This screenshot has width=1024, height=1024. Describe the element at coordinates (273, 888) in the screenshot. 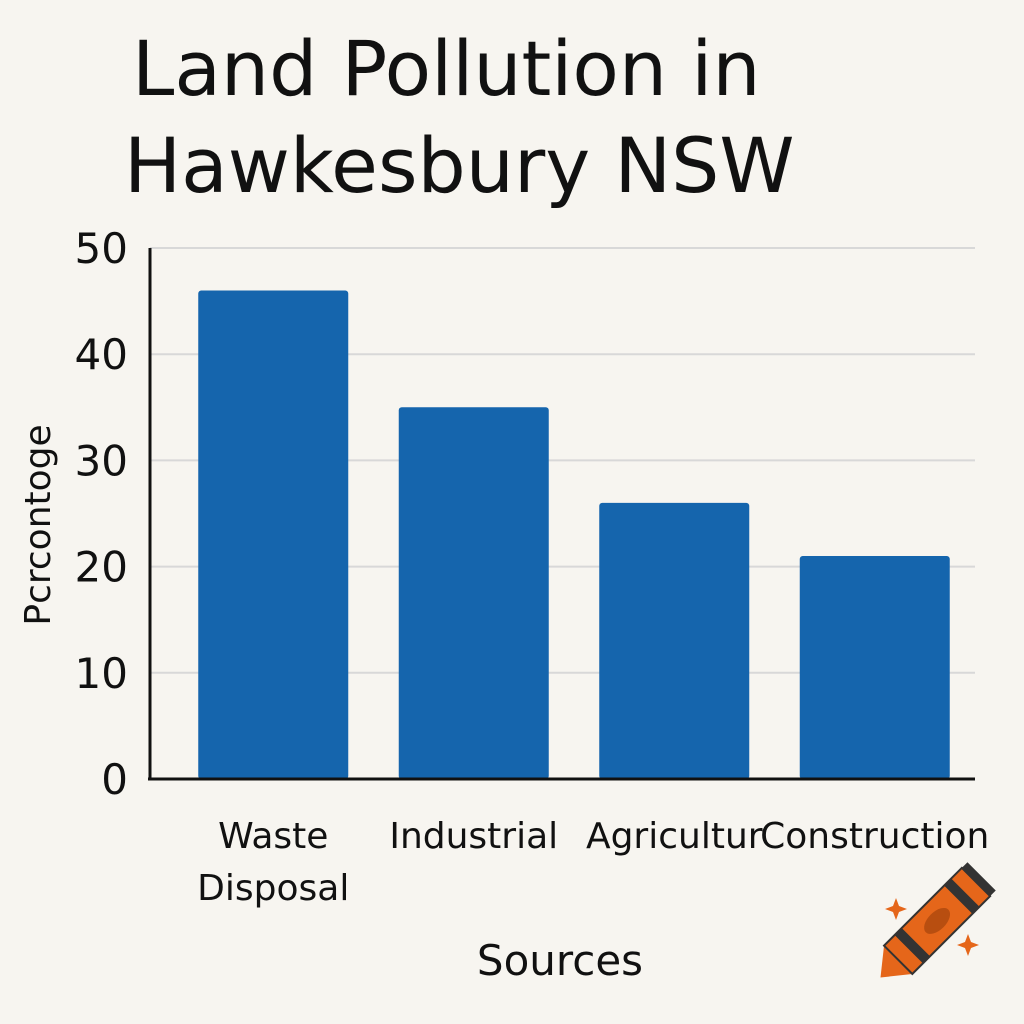

I see `x-tick-label: Disposal` at that location.